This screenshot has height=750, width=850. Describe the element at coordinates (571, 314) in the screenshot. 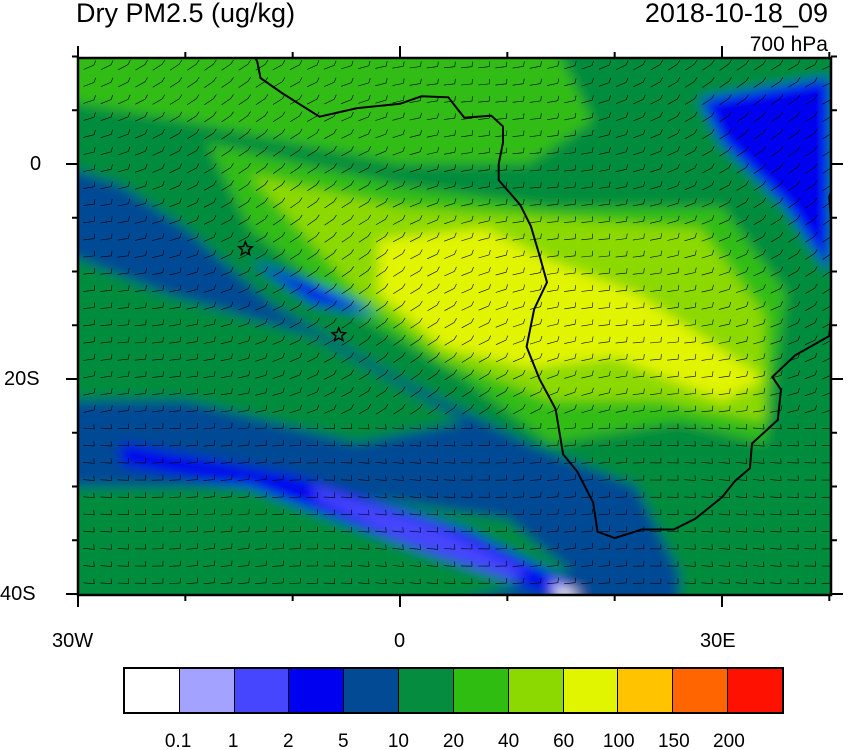

I see `pm25-region` at that location.